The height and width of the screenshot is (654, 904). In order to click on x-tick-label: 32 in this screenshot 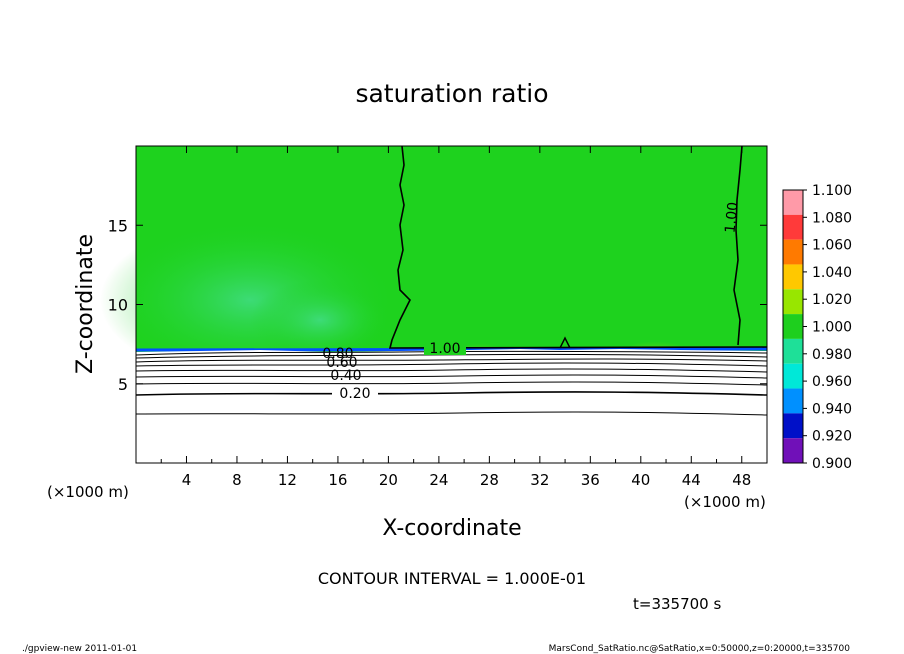, I will do `click(539, 480)`.